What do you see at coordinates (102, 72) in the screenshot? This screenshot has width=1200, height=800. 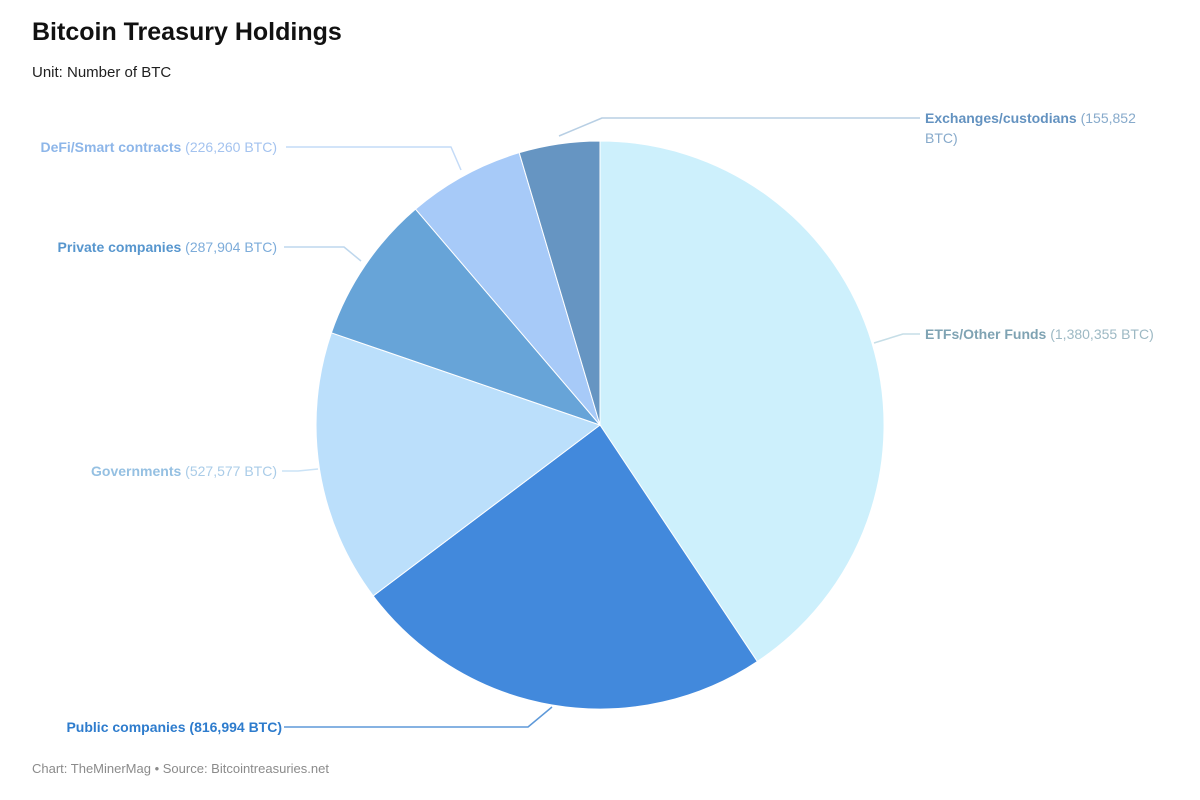 I see `chart-subtitle: Unit: Number of BTC` at bounding box center [102, 72].